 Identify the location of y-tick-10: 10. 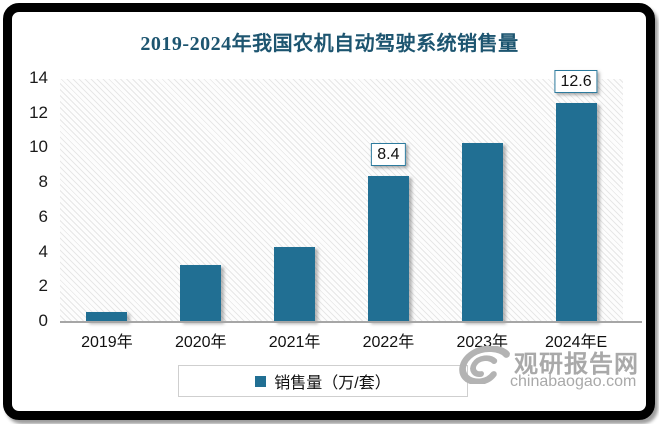
(38, 147).